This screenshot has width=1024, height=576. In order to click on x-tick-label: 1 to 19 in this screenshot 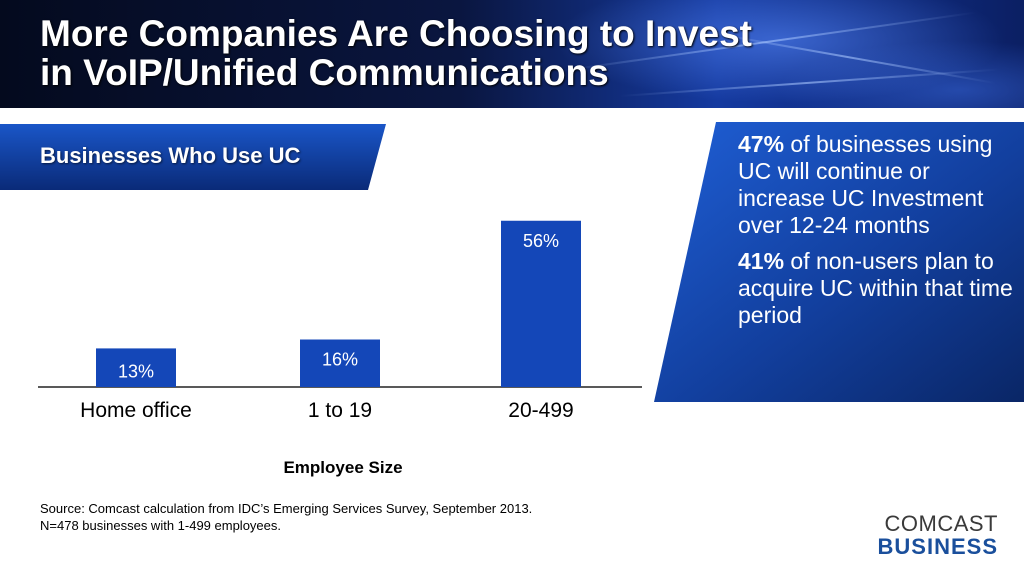, I will do `click(340, 410)`.